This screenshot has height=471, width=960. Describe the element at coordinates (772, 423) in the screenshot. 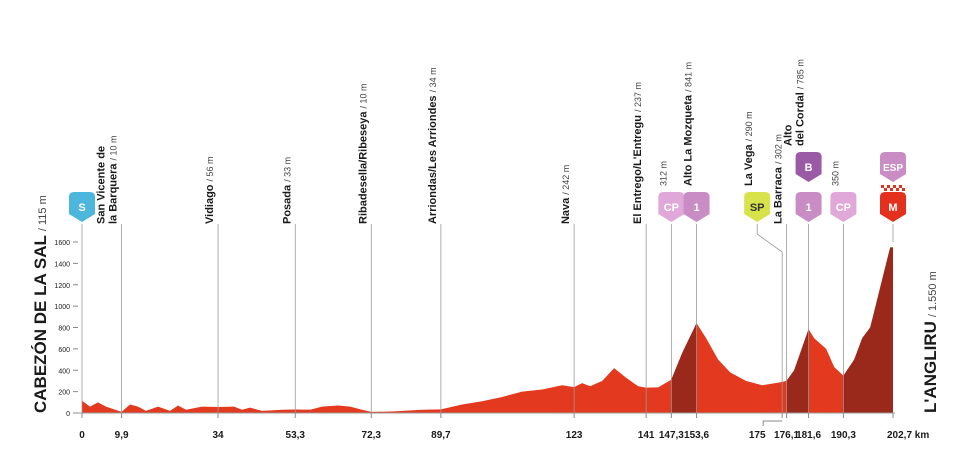

I see `tick-connector` at that location.